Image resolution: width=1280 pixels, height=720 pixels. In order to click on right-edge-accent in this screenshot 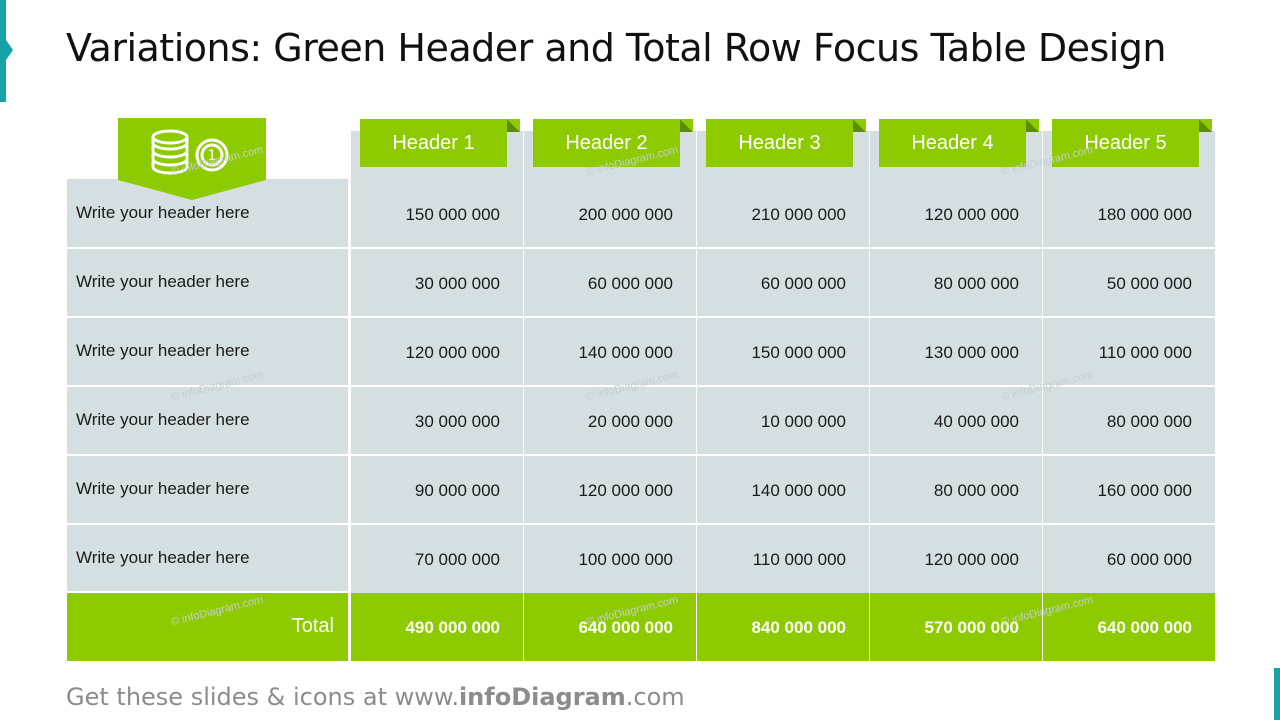, I will do `click(1277, 694)`.